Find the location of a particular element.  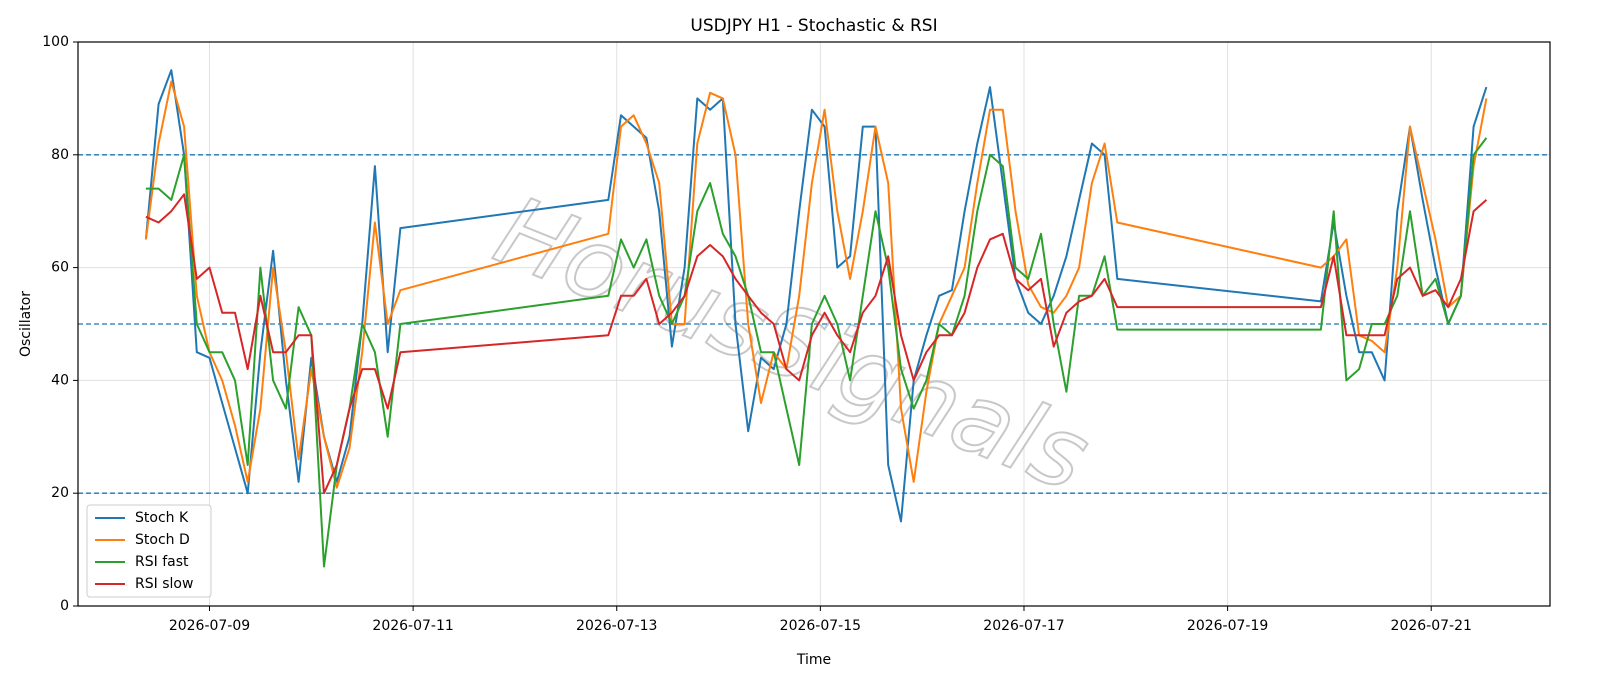

y-tick-label: 100 is located at coordinates (55, 42).